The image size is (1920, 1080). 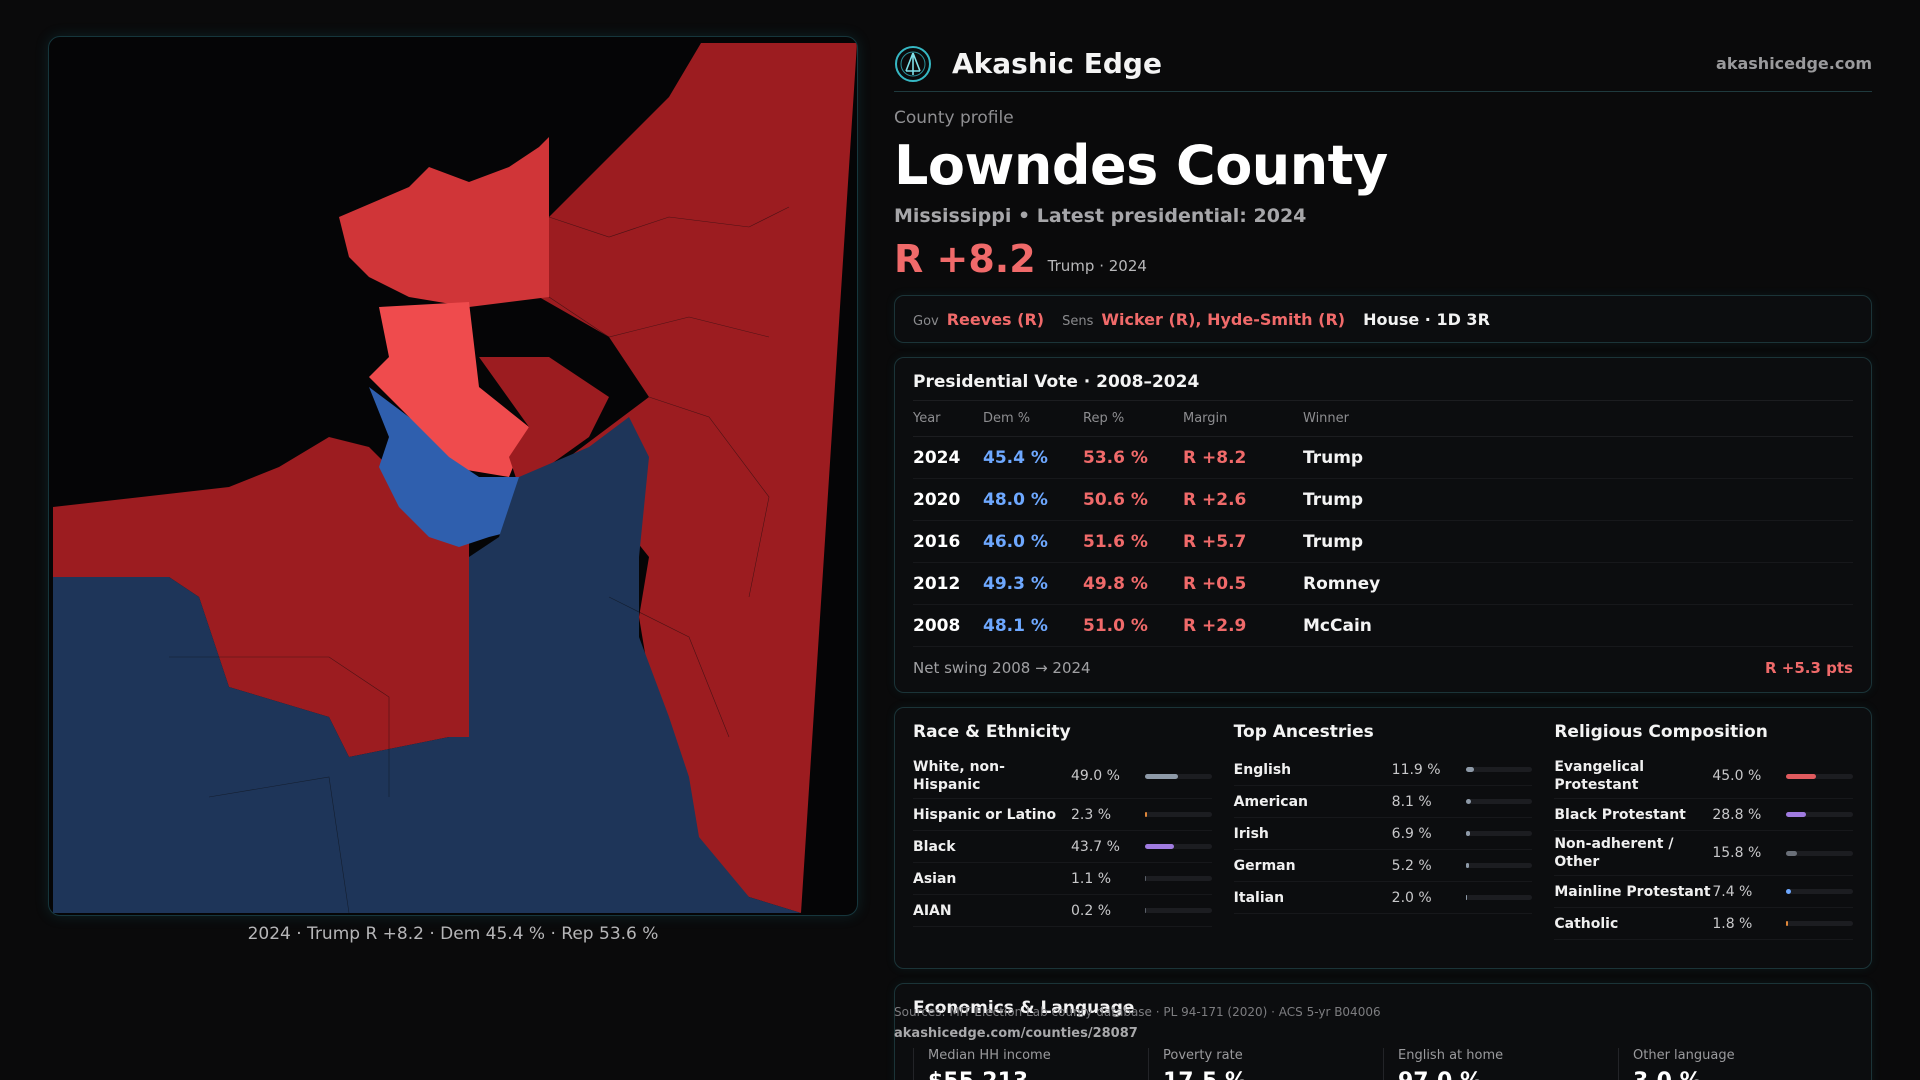 What do you see at coordinates (1383, 668) in the screenshot?
I see `net-swing-row: Net swing 2008 → 2024 R +5.3 pts` at bounding box center [1383, 668].